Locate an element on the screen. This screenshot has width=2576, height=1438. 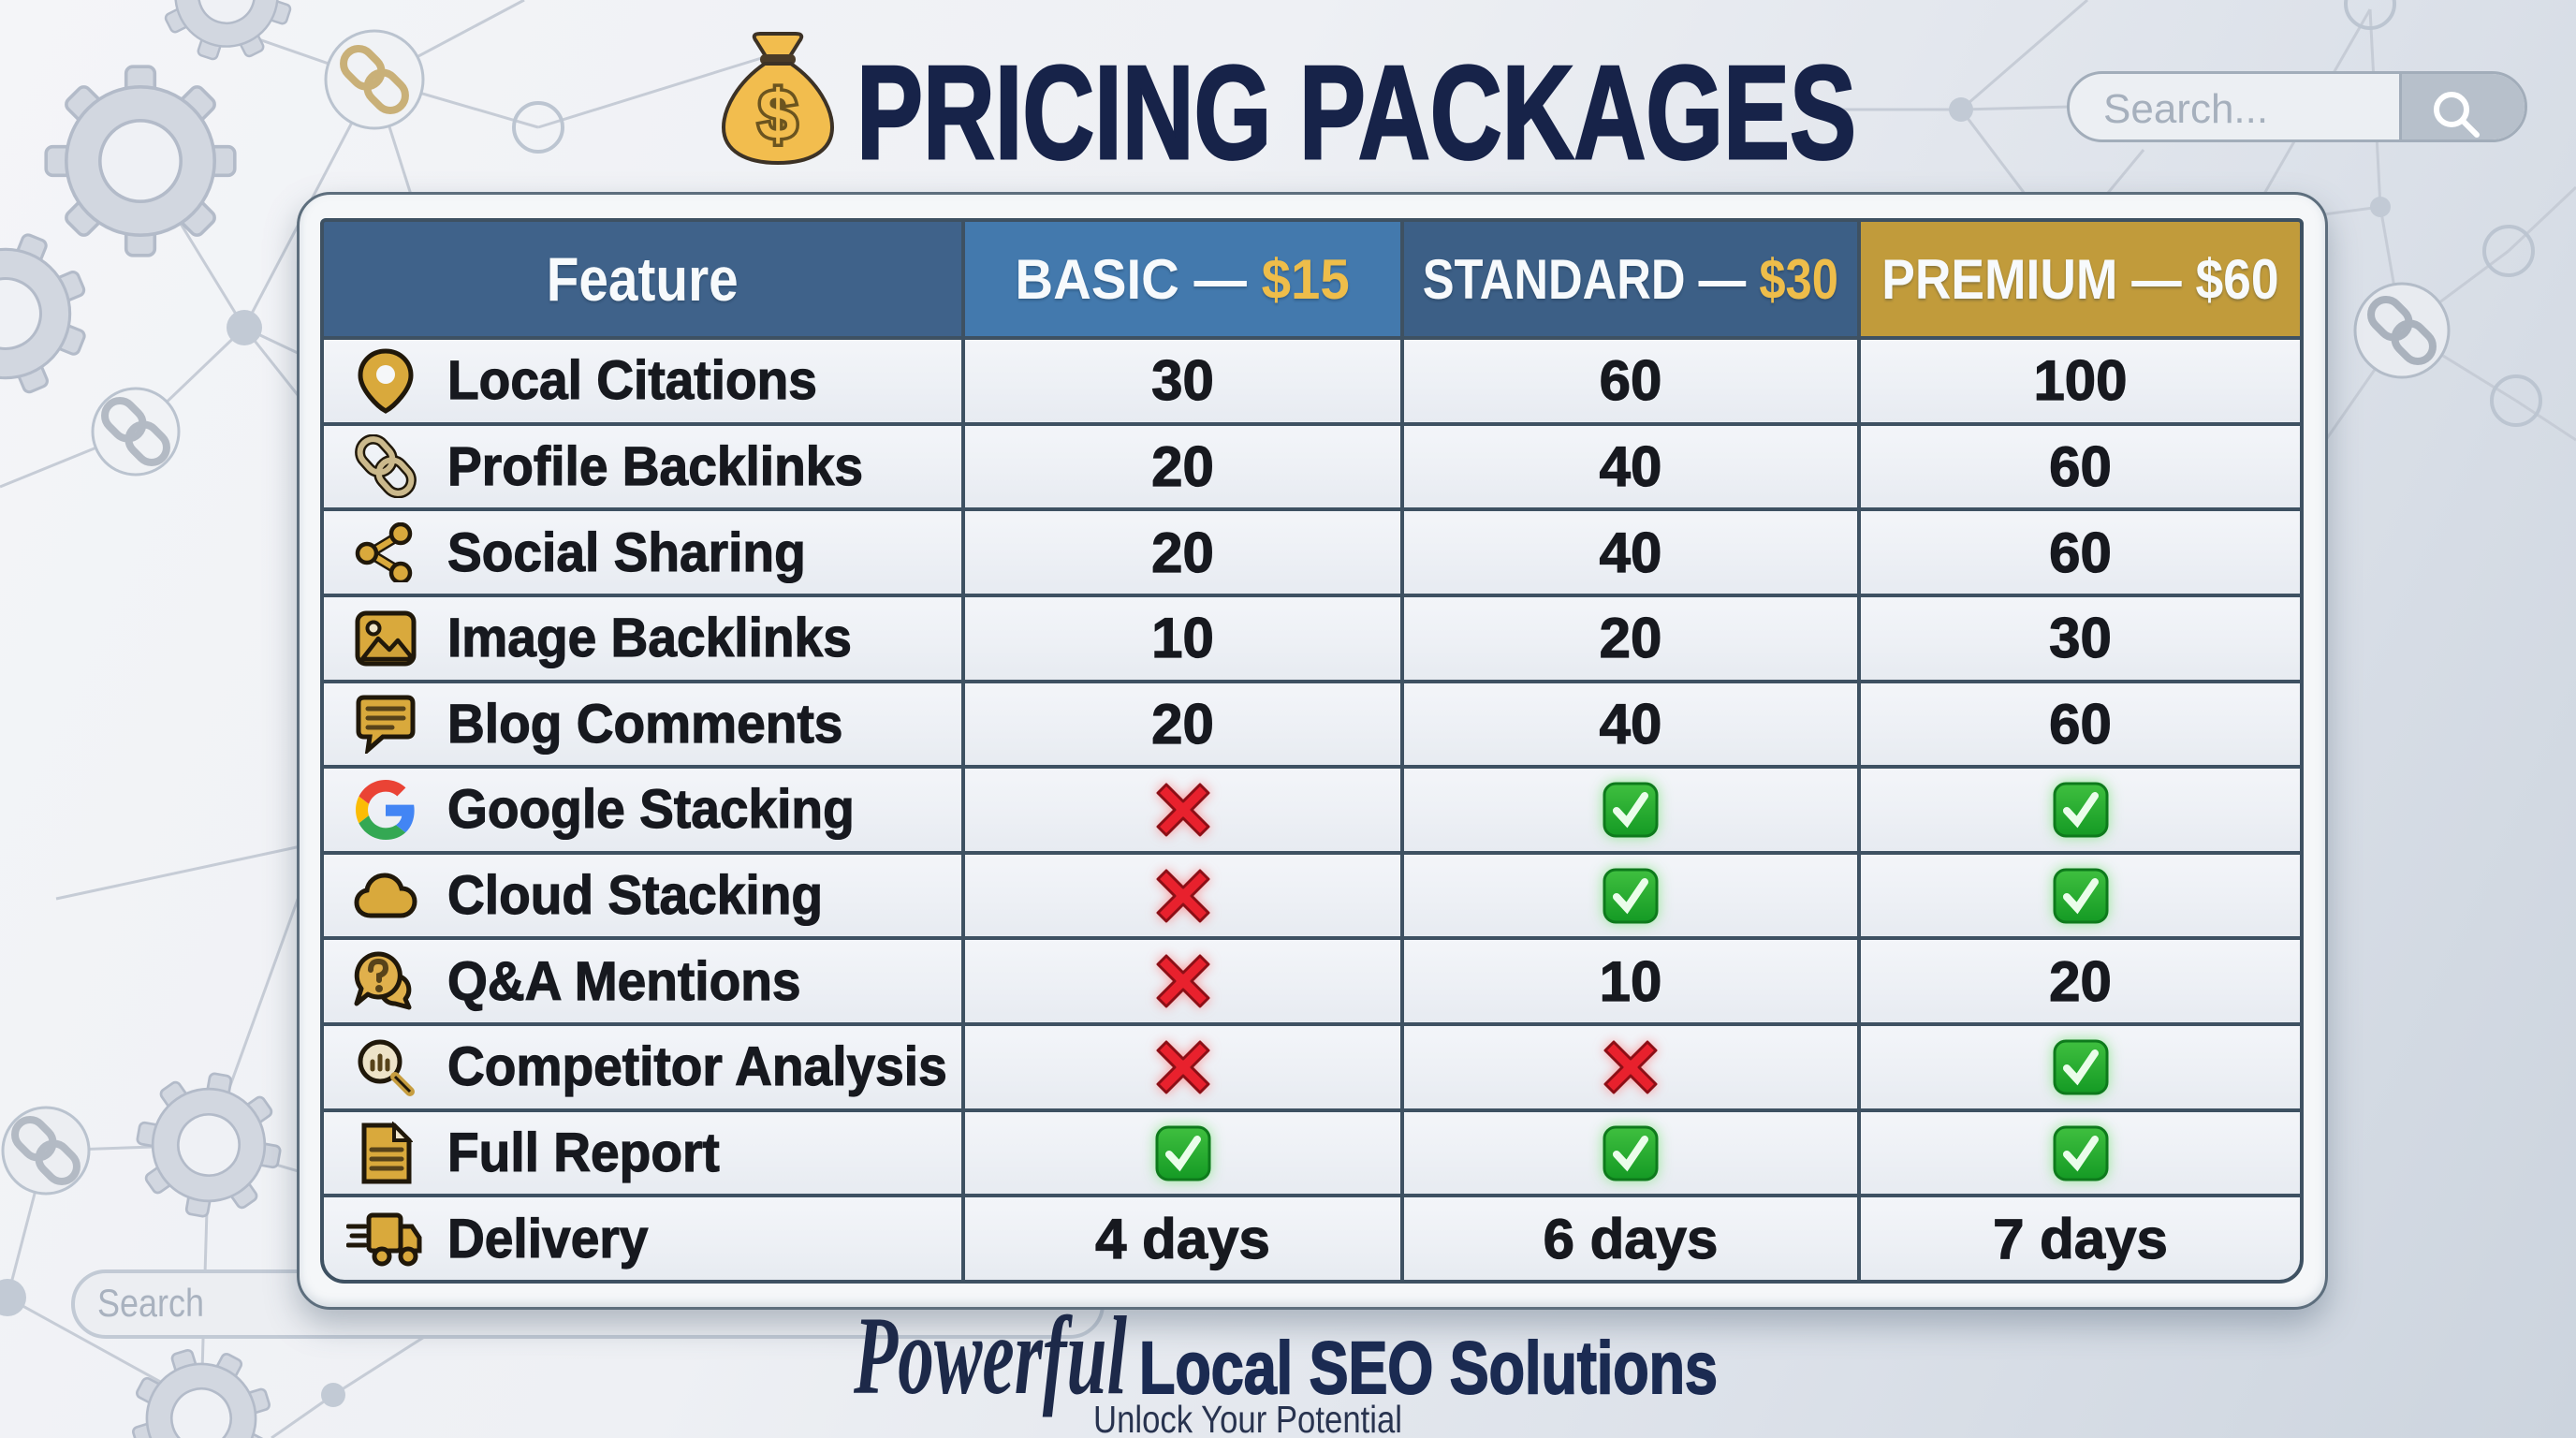
svg-text: PRICING PACKAGES is located at coordinates (1356, 112).